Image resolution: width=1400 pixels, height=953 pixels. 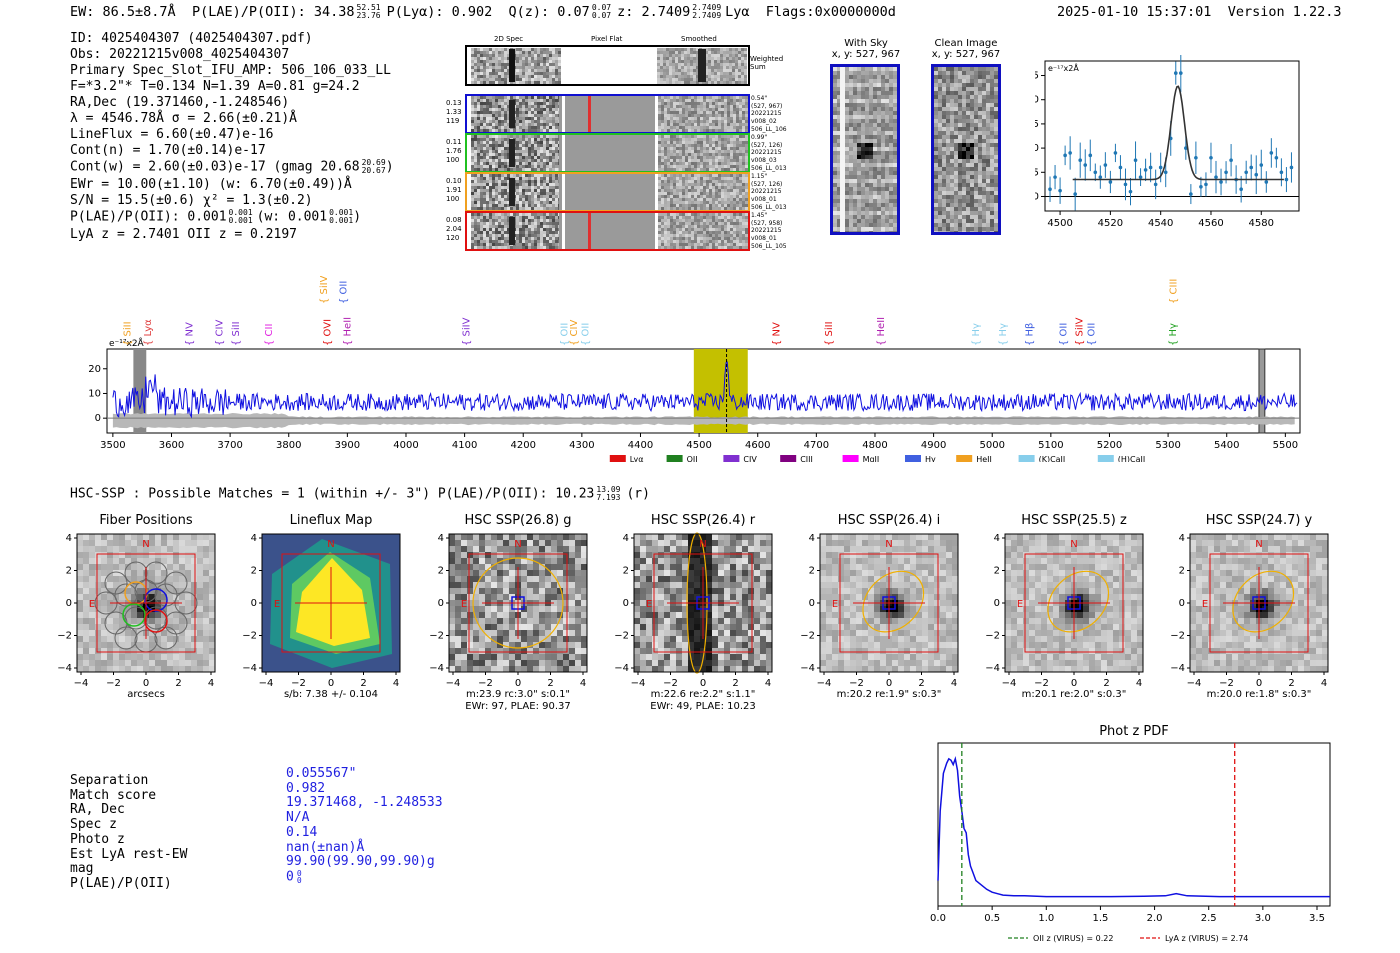 I want to click on with-sky-image, so click(x=865, y=149).